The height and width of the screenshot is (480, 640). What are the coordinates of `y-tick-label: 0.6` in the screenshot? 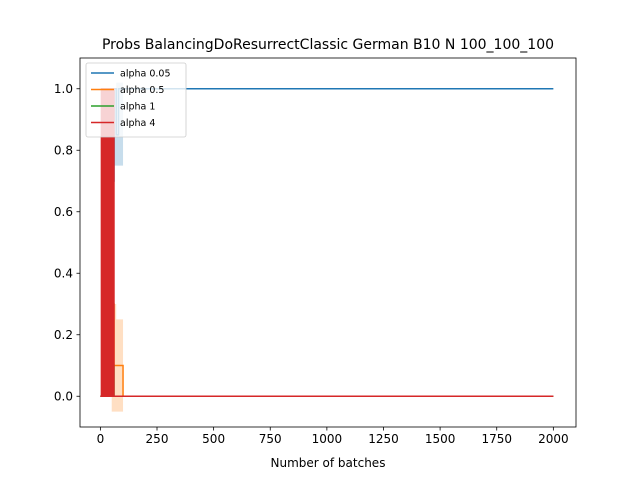 It's located at (63, 212).